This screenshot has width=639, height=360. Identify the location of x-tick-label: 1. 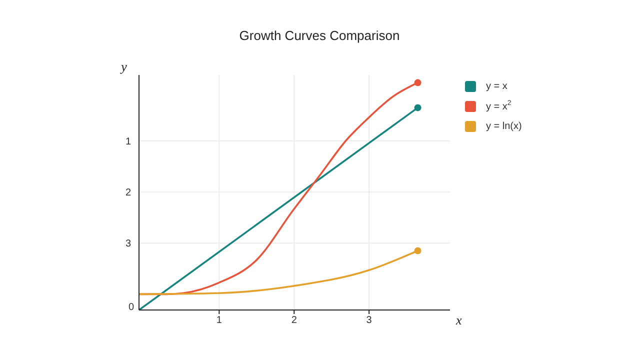
(219, 320).